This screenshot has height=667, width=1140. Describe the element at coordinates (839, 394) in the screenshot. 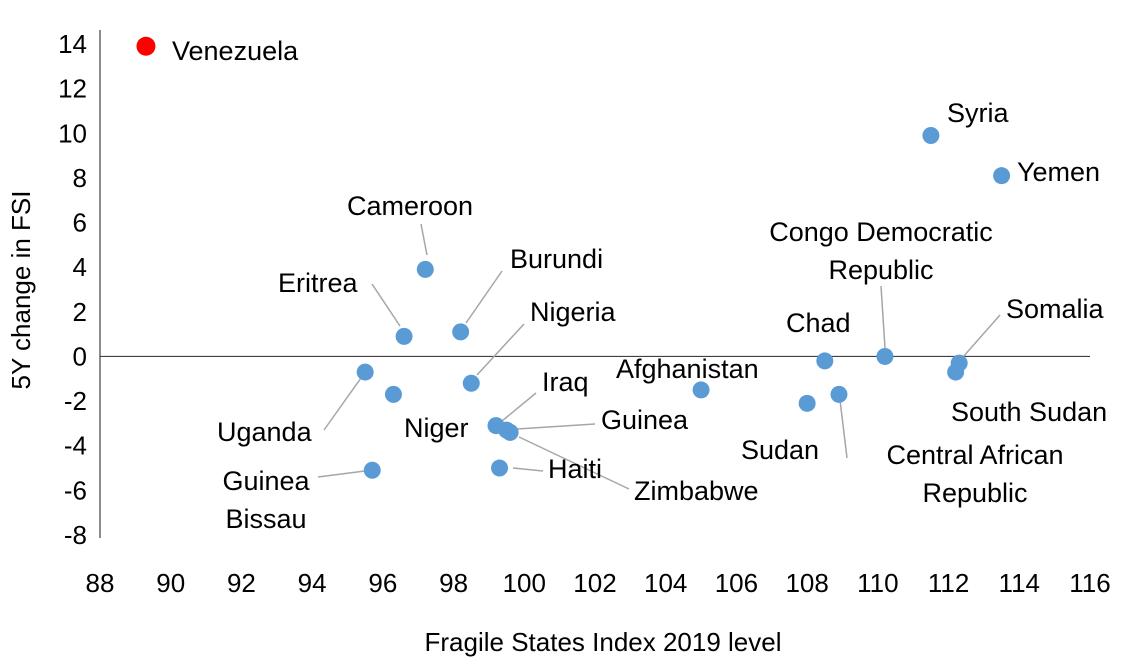

I see `point-central-african-republic` at that location.